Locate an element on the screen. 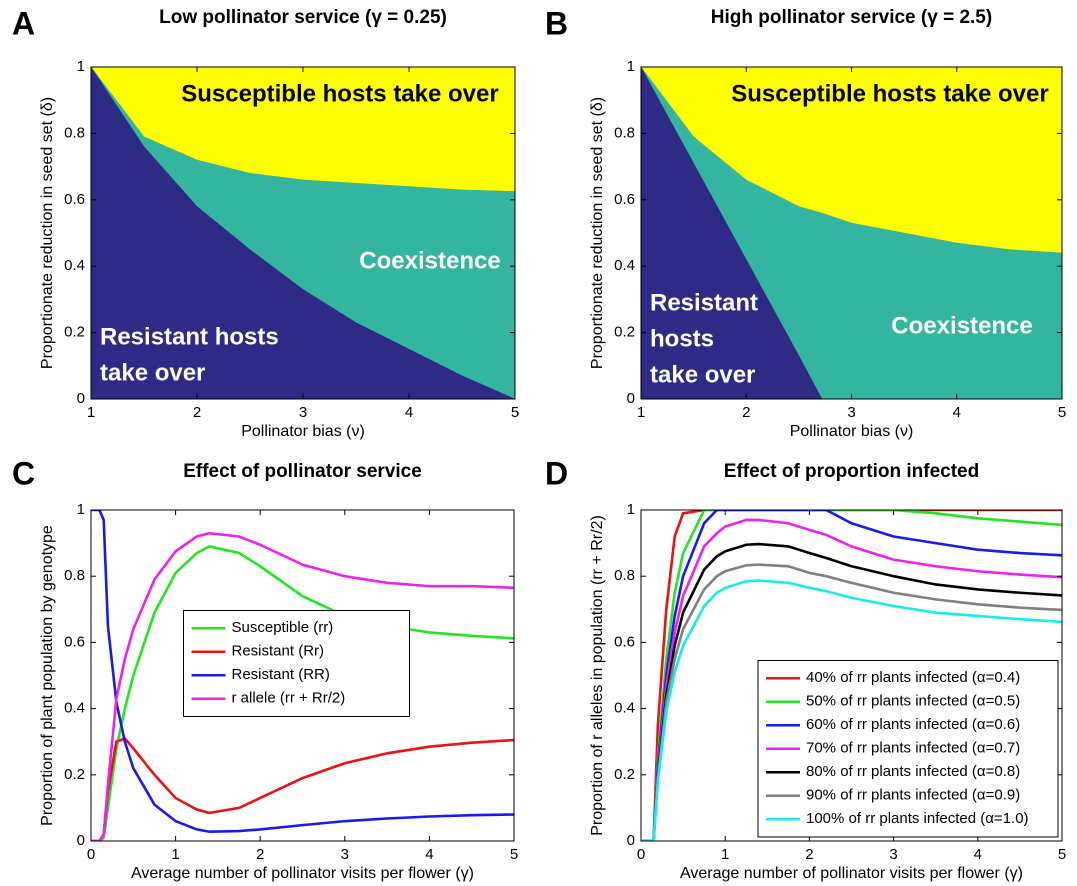 This screenshot has width=1077, height=886. region-label: Resistant hosts is located at coordinates (189, 336).